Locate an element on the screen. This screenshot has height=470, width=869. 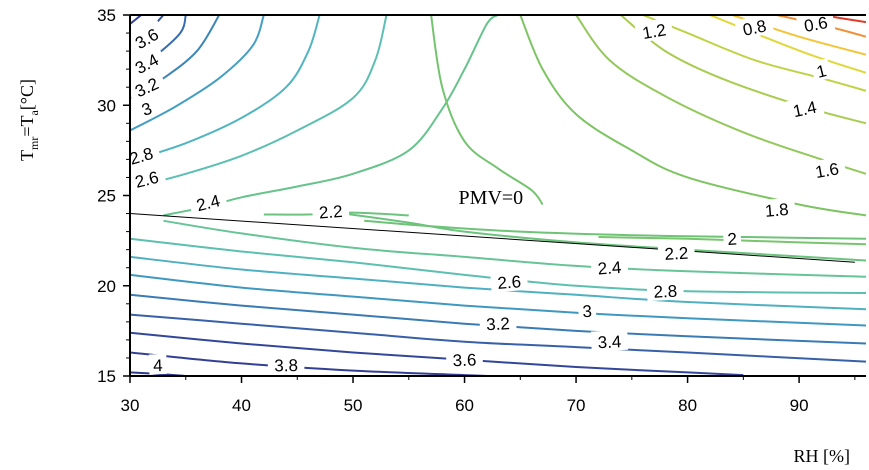
pmv-annotation: PMV=0 is located at coordinates (491, 198).